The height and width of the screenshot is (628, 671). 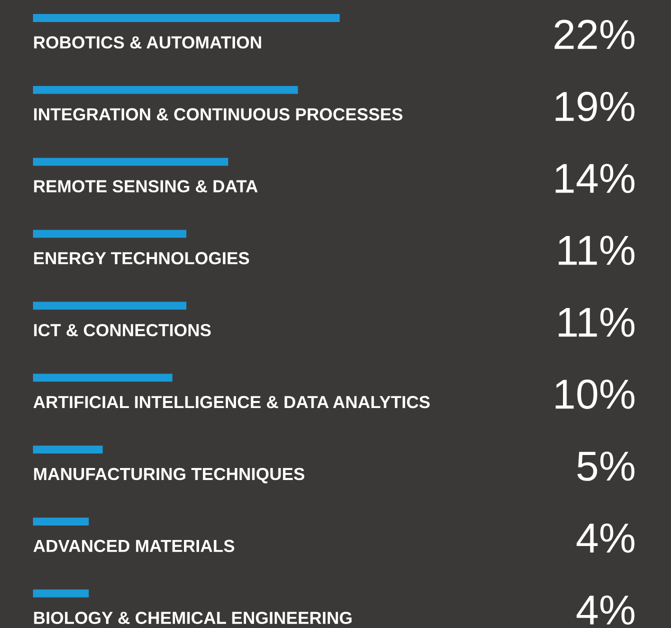 What do you see at coordinates (133, 546) in the screenshot?
I see `y-tick-label: ADVANCED MATERIALS` at bounding box center [133, 546].